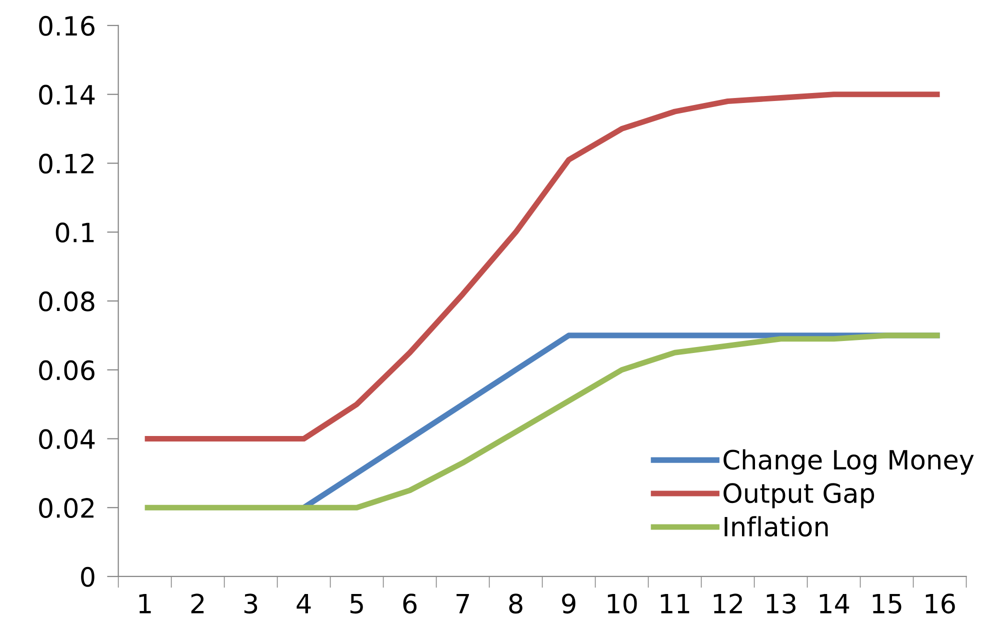 The image size is (986, 637). I want to click on x-tick-label: 4, so click(303, 604).